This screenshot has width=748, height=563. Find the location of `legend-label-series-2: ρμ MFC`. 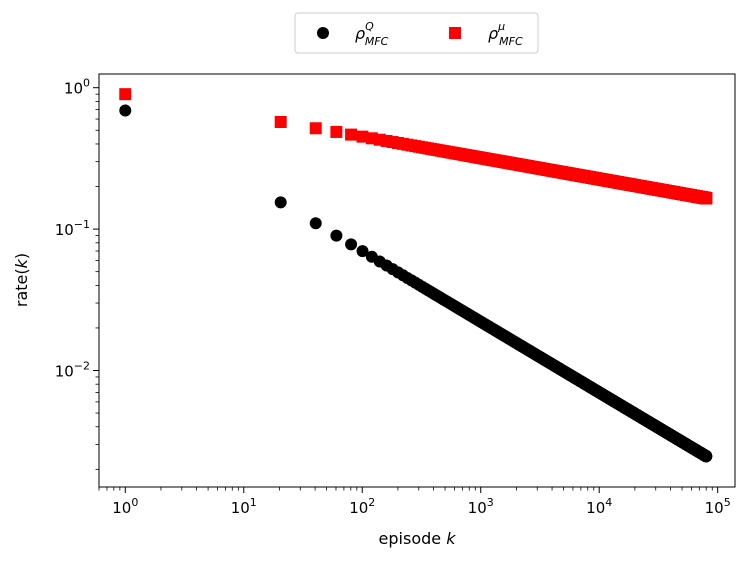

legend-label-series-2: ρμ MFC is located at coordinates (505, 34).